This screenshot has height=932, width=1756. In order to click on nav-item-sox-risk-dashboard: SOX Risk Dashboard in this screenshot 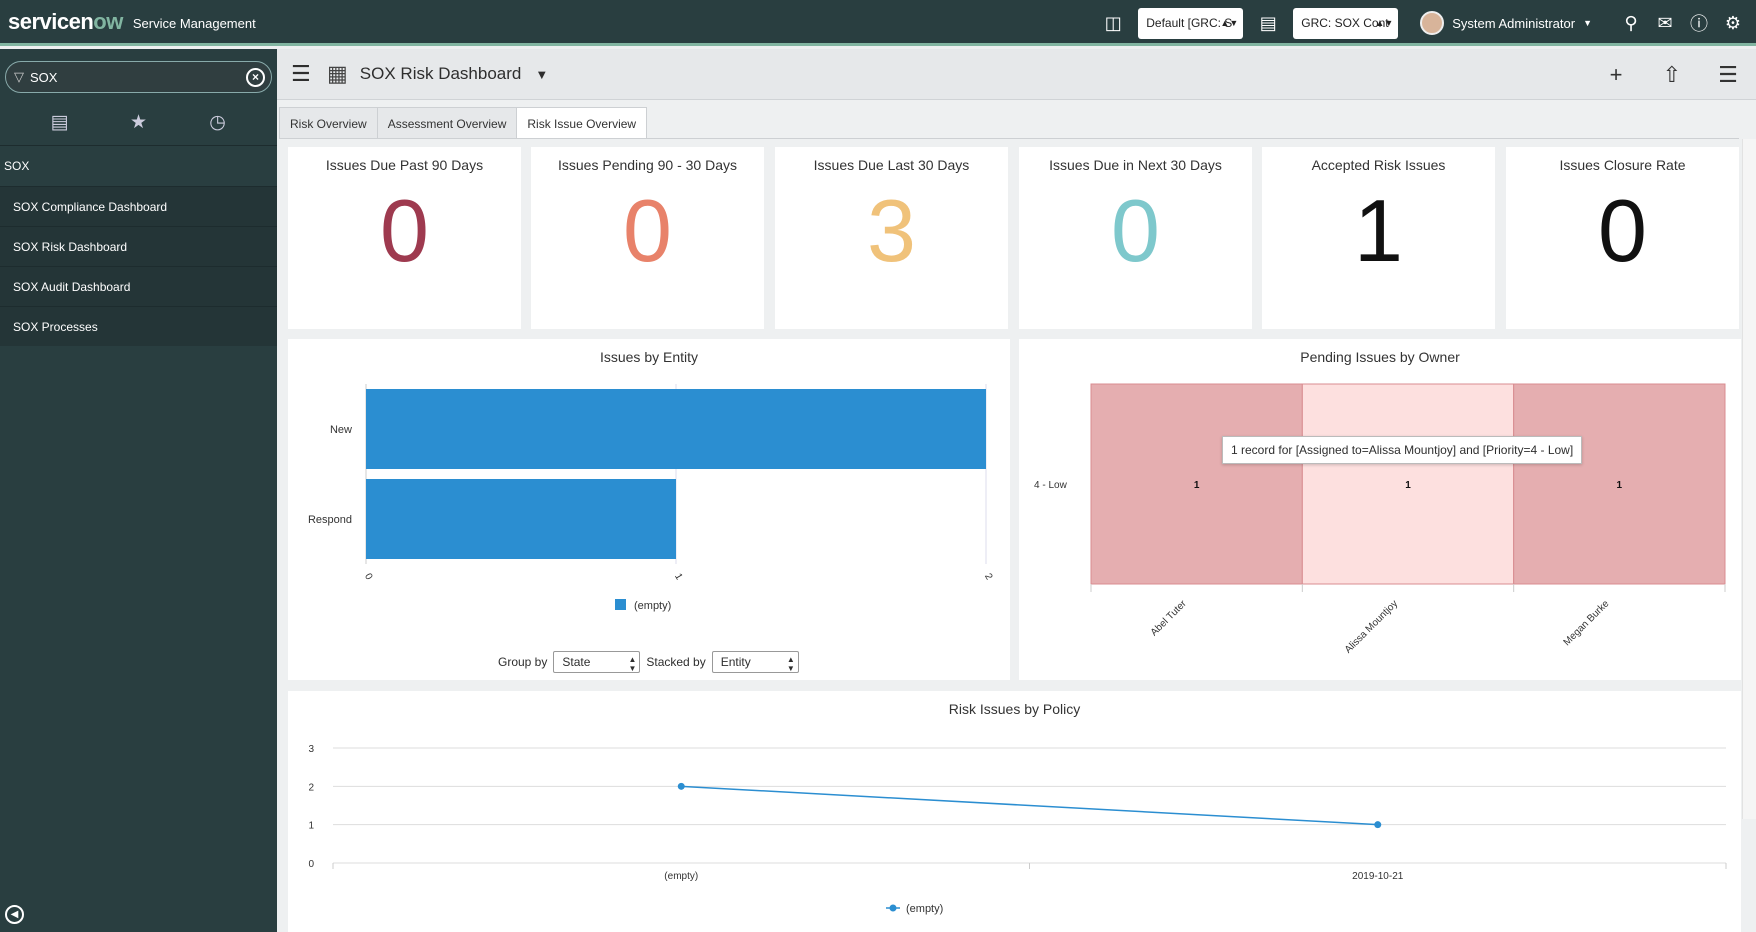, I will do `click(138, 246)`.